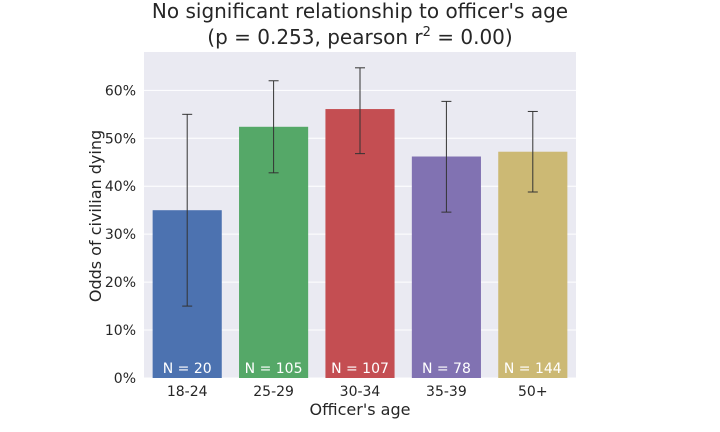 Image resolution: width=720 pixels, height=432 pixels. I want to click on y-tick-label: 50%, so click(120, 139).